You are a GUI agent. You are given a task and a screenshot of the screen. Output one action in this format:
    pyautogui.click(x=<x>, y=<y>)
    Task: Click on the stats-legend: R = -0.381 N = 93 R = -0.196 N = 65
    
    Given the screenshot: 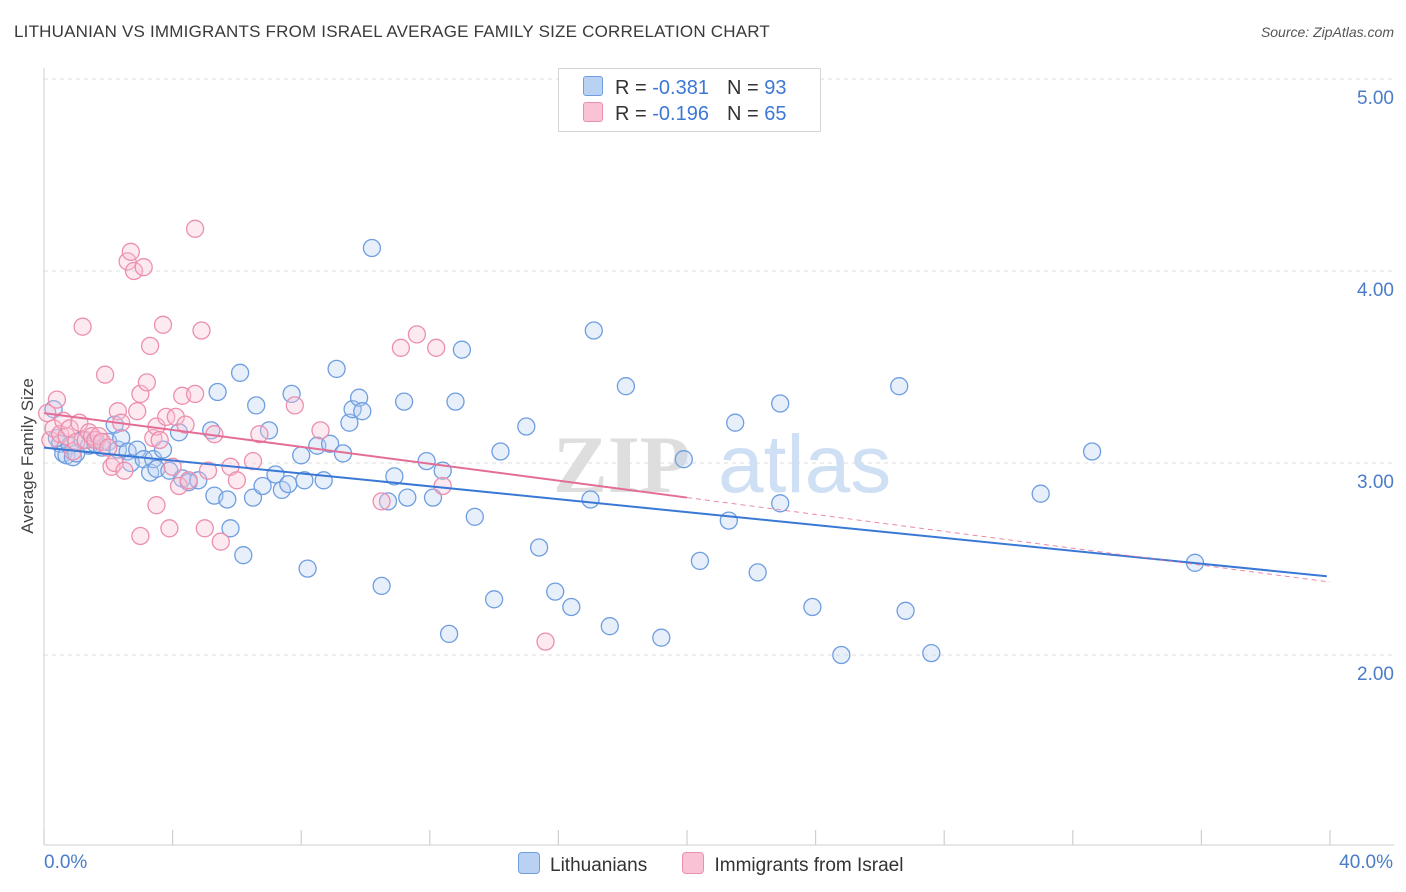 What is the action you would take?
    pyautogui.click(x=689, y=100)
    